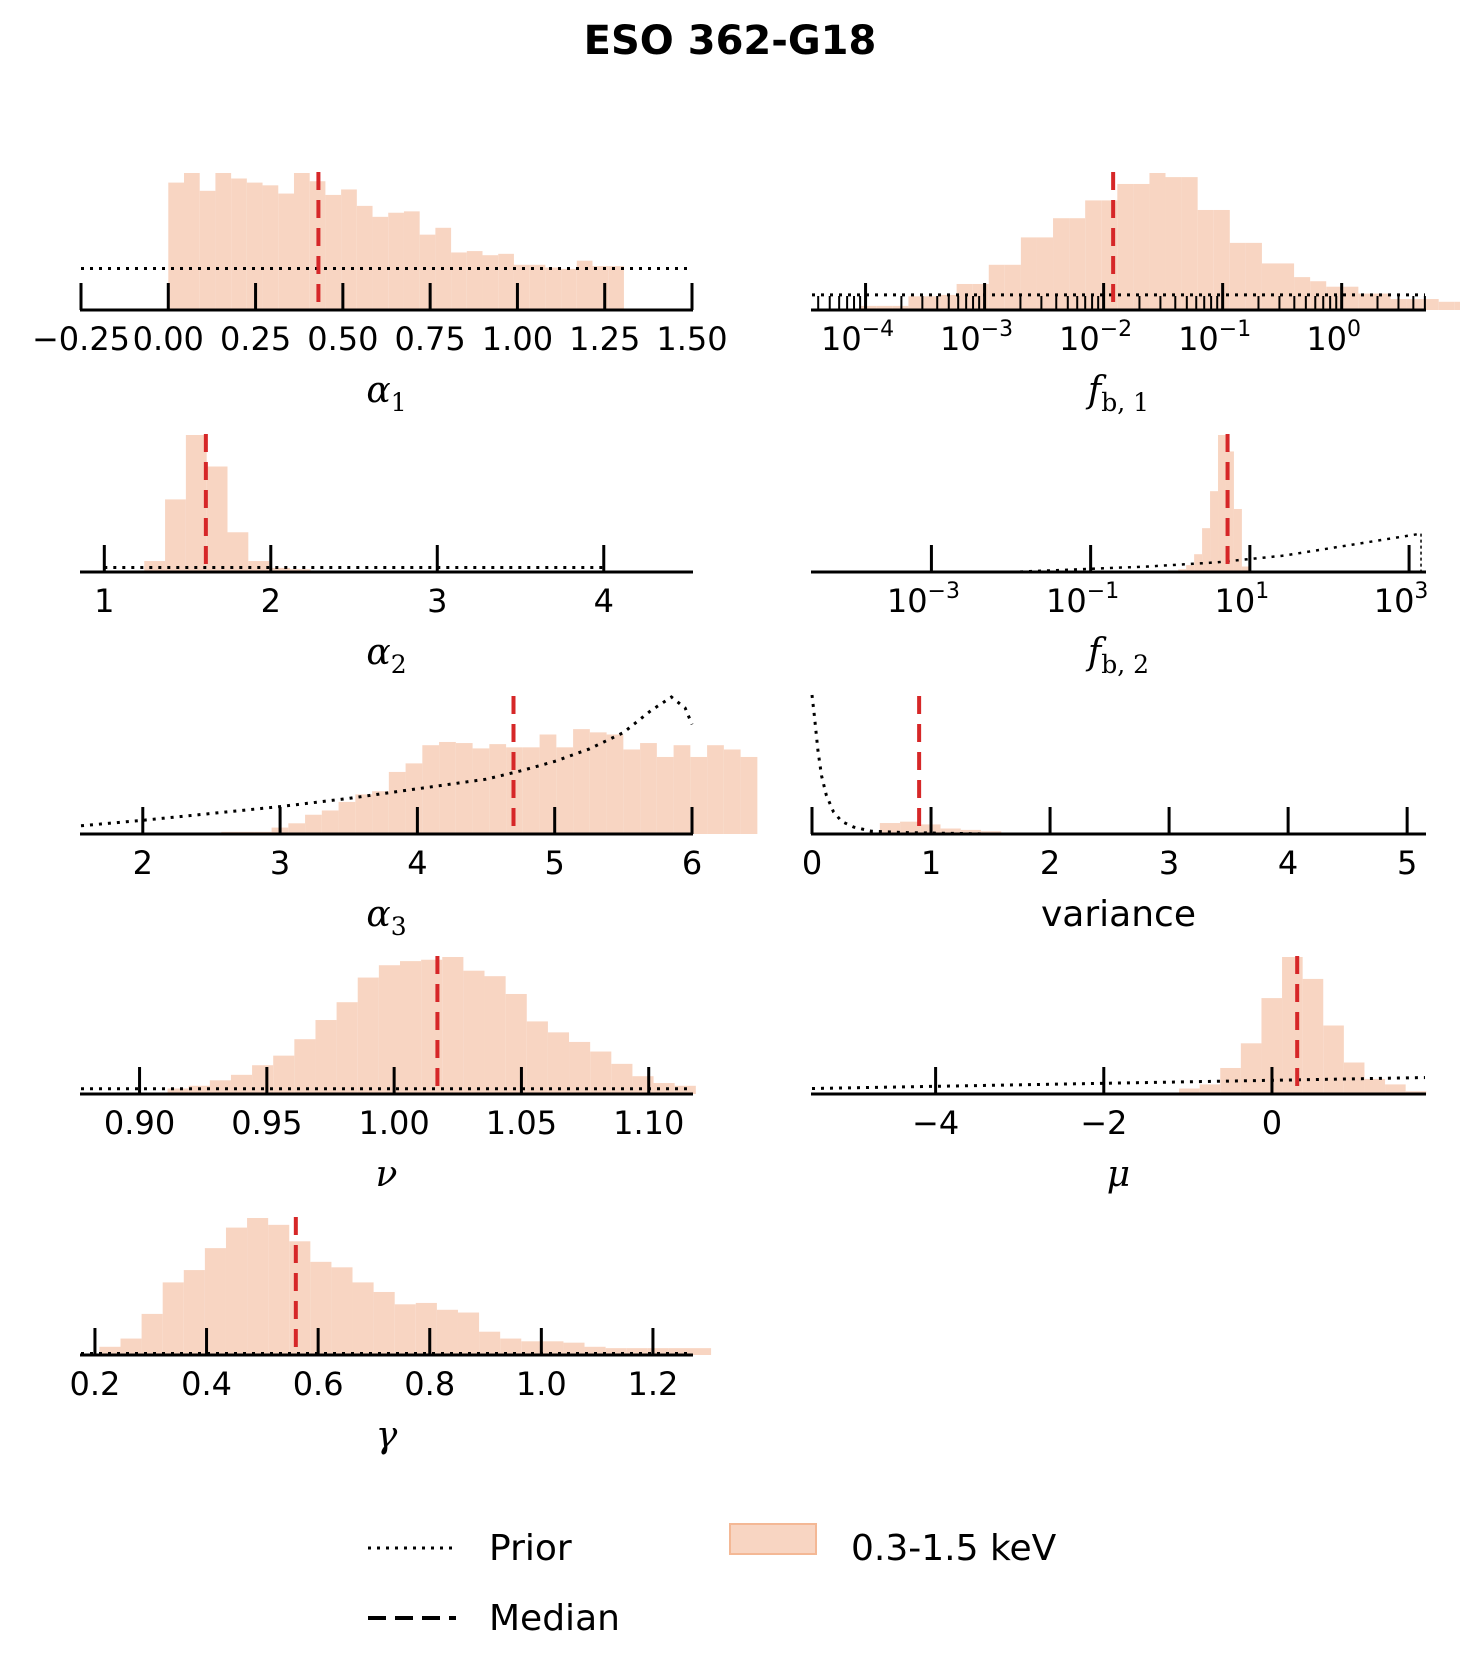  What do you see at coordinates (255, 339) in the screenshot?
I see `x-tick-label: 0.25` at bounding box center [255, 339].